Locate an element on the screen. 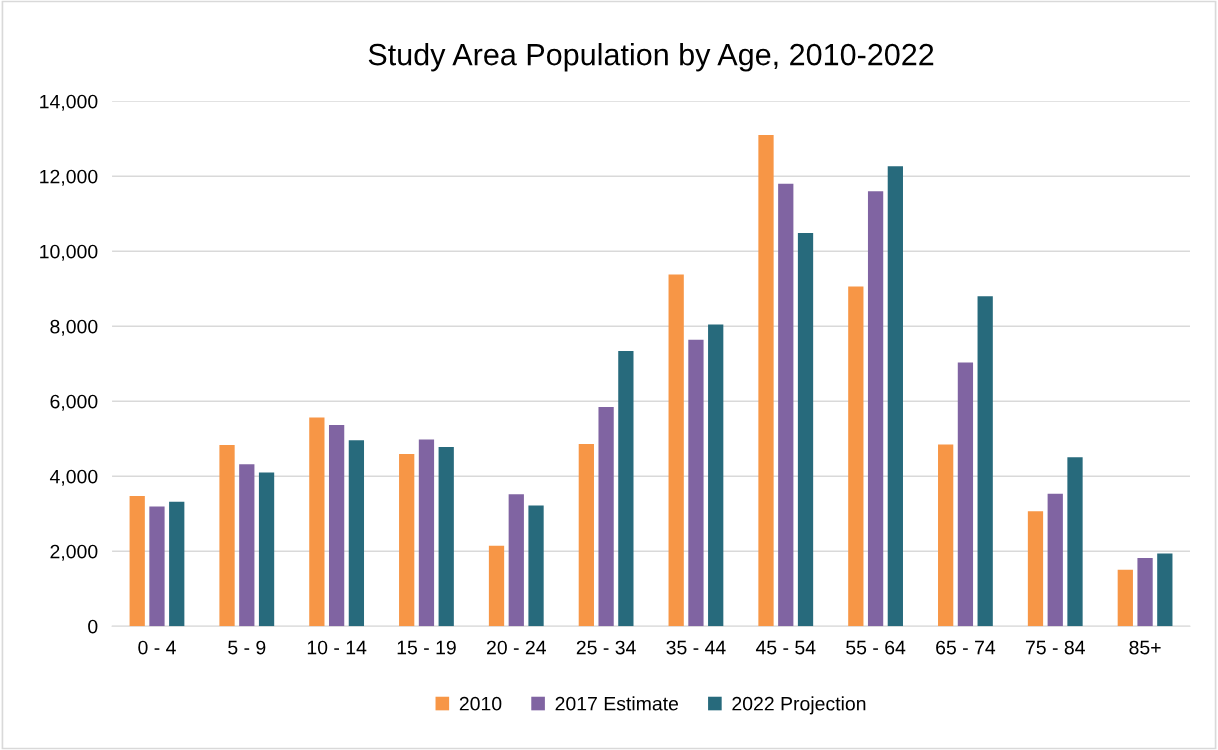 Image resolution: width=1218 pixels, height=750 pixels. x-tick-label: 25 - 34 is located at coordinates (606, 647).